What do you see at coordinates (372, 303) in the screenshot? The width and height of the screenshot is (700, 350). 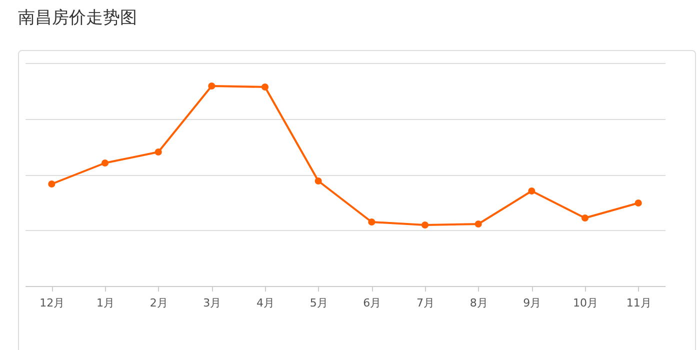 I see `x-tick-label: 6月` at bounding box center [372, 303].